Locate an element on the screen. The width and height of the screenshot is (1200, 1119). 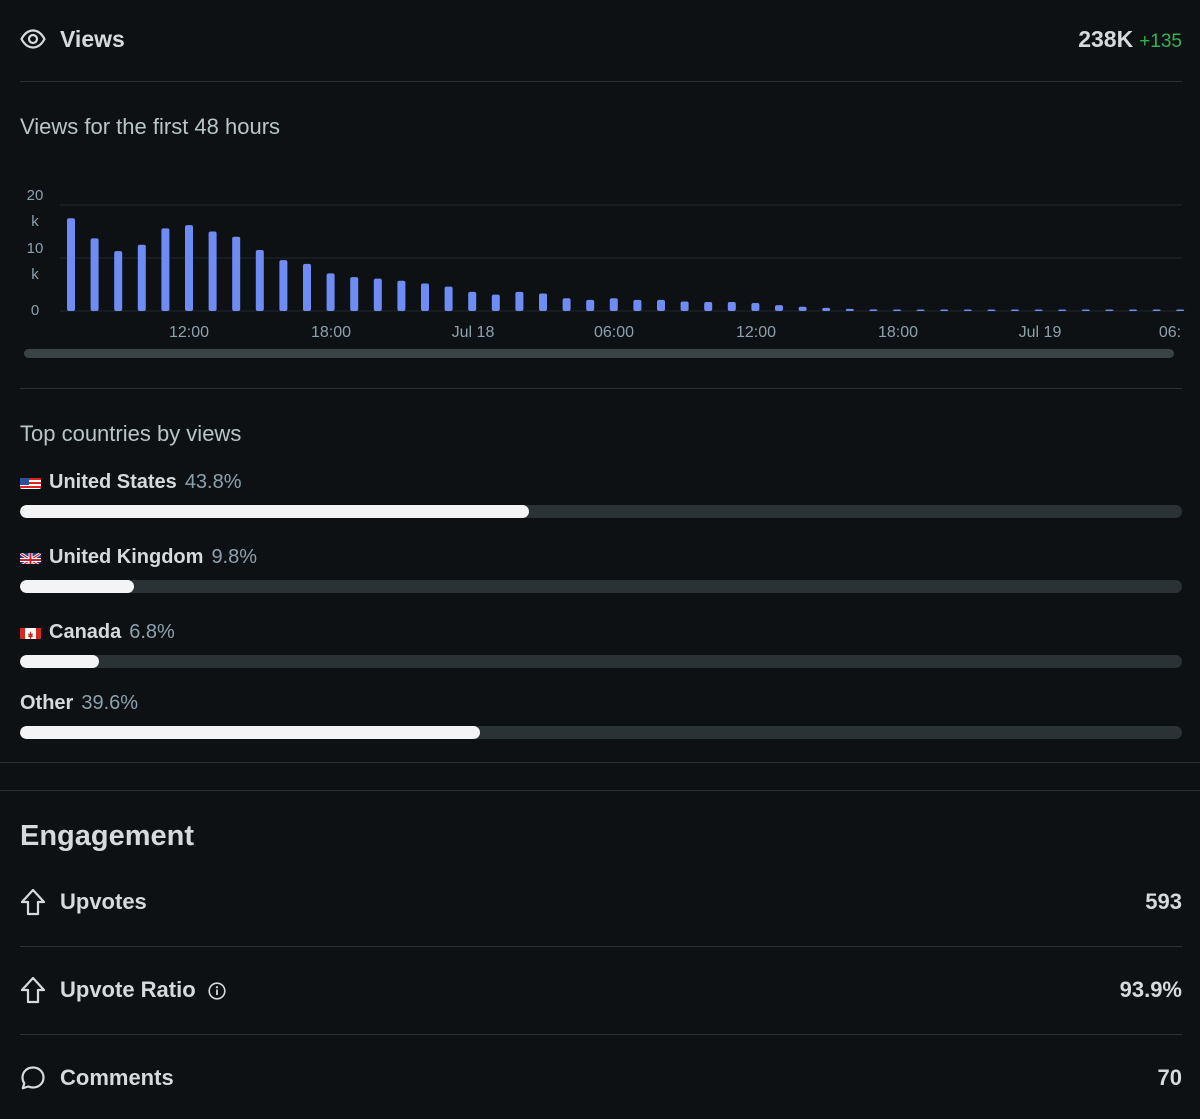
info-icon is located at coordinates (217, 991).